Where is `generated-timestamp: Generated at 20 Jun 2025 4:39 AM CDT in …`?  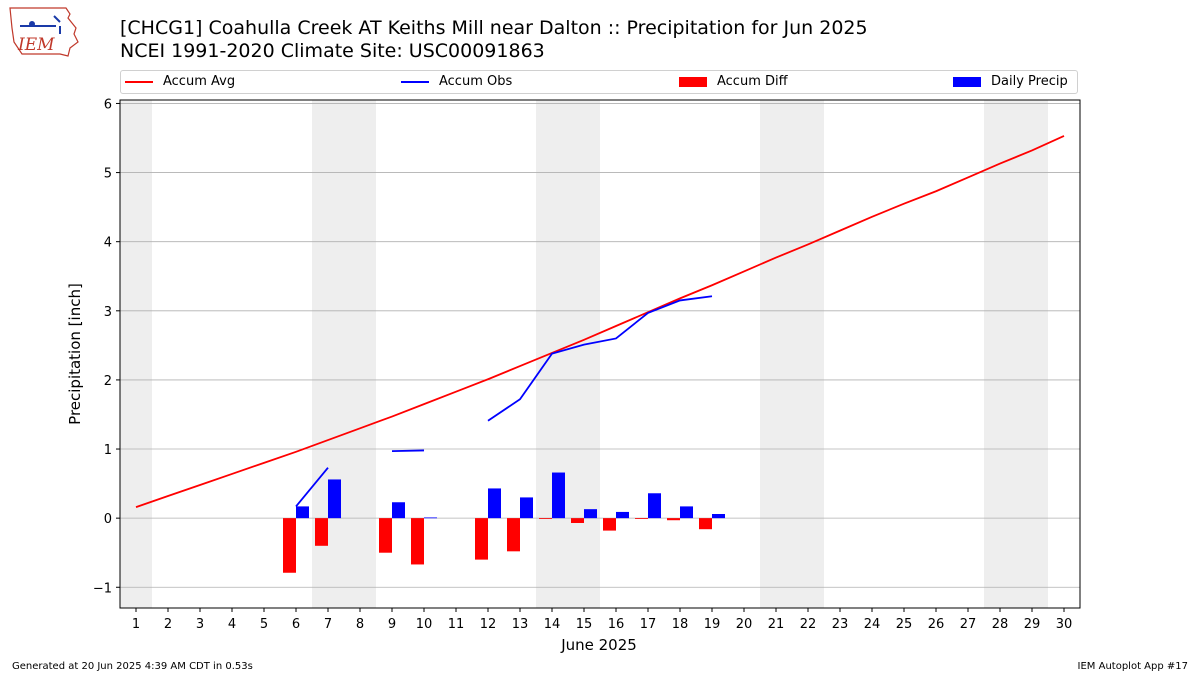 generated-timestamp: Generated at 20 Jun 2025 4:39 AM CDT in … is located at coordinates (132, 666).